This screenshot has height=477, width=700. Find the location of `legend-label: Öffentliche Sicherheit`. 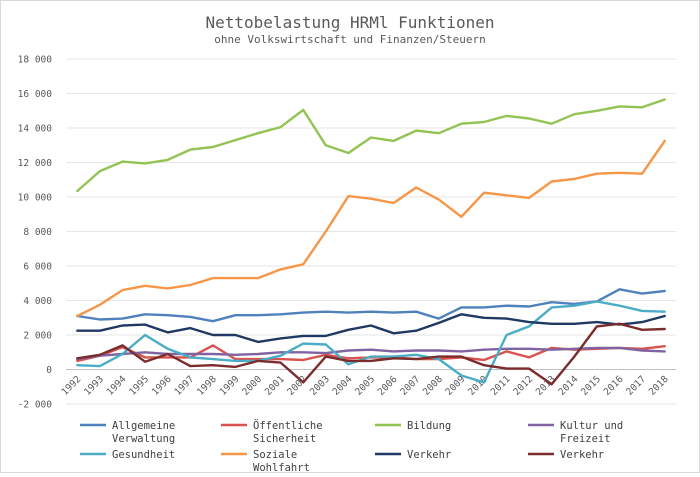

legend-label: Öffentliche Sicherheit is located at coordinates (288, 432).